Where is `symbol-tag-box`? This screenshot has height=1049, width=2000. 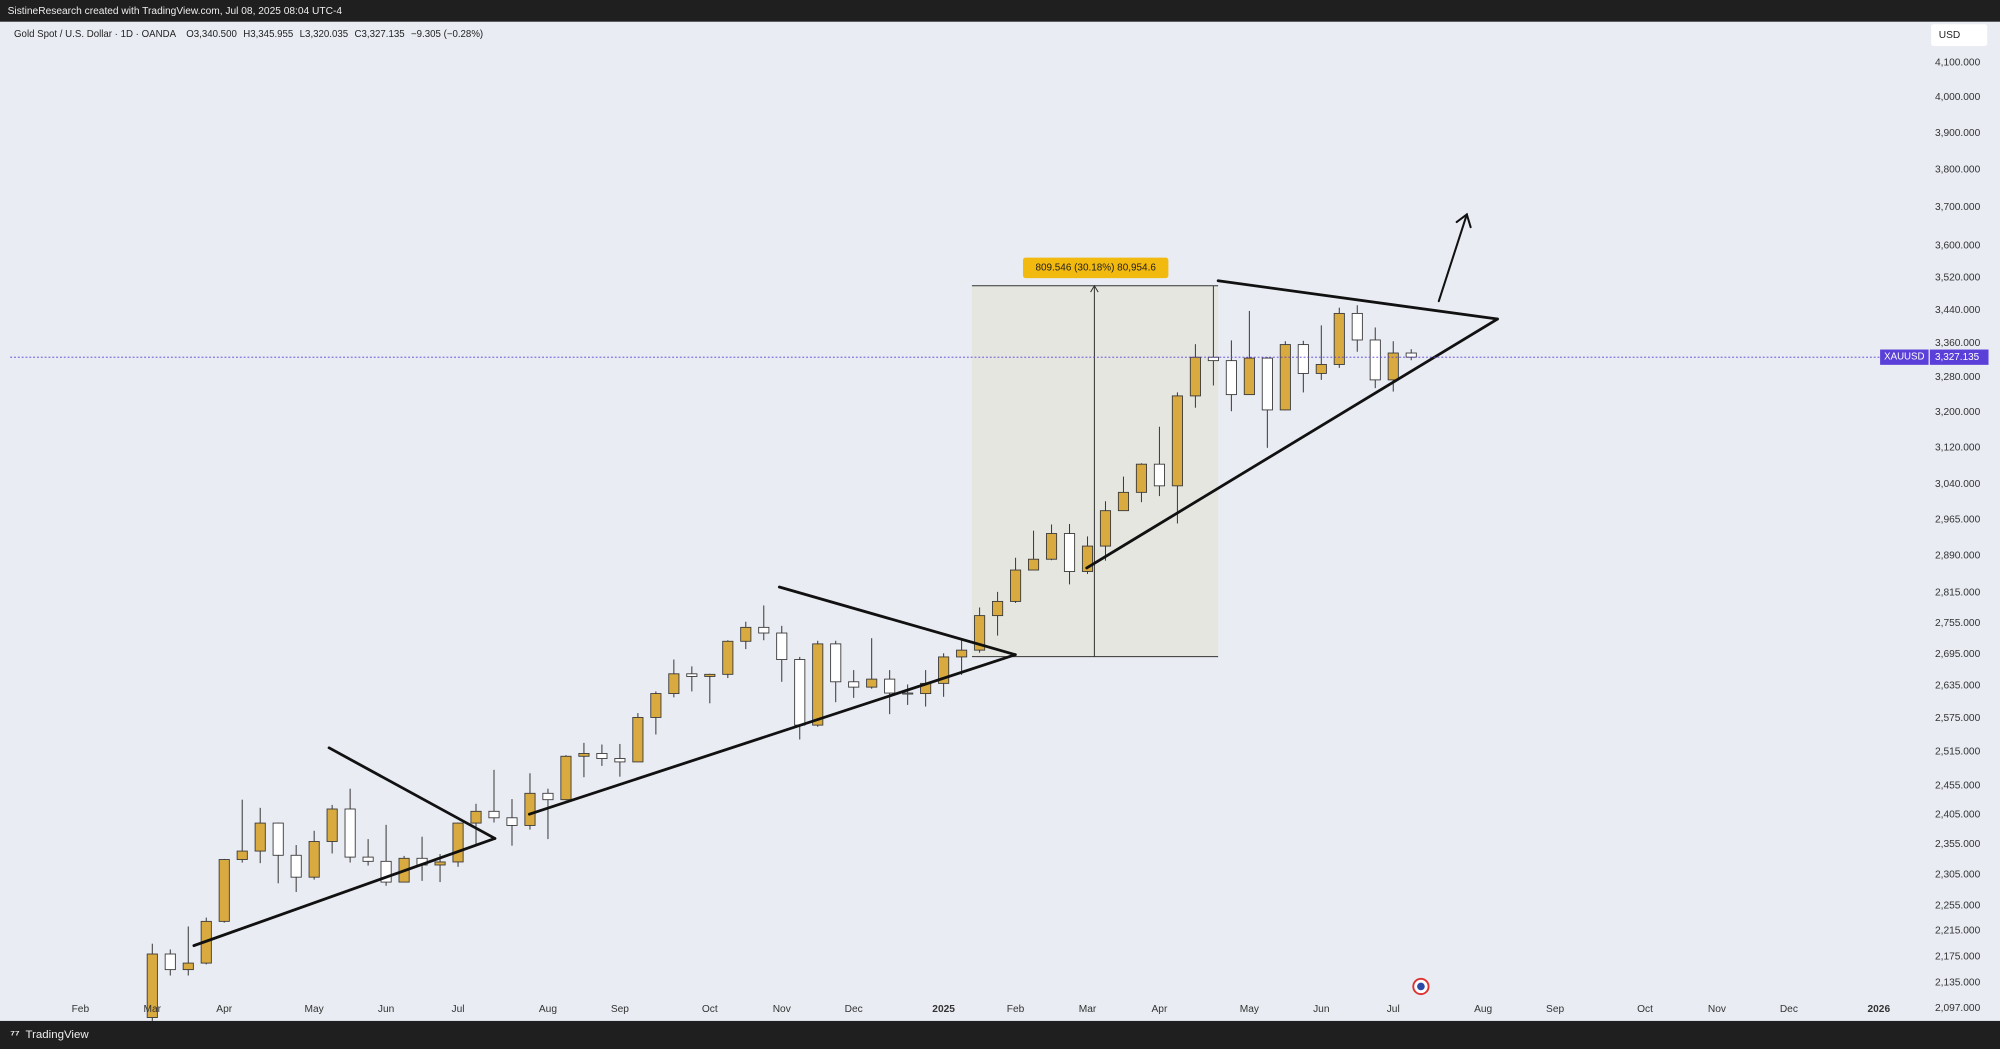
symbol-tag-box is located at coordinates (1904, 357).